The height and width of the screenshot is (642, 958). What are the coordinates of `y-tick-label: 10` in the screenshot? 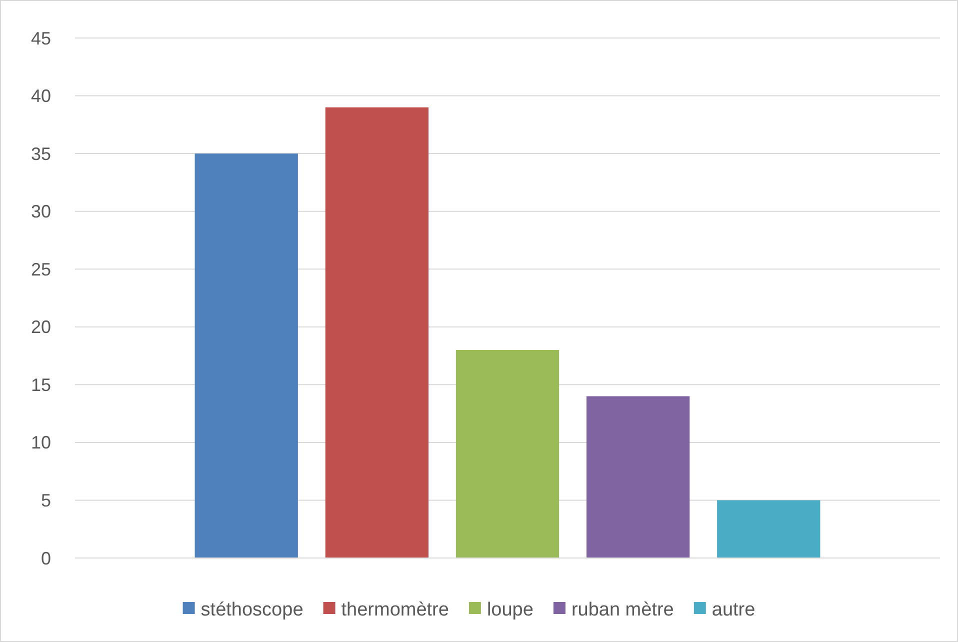 It's located at (40, 442).